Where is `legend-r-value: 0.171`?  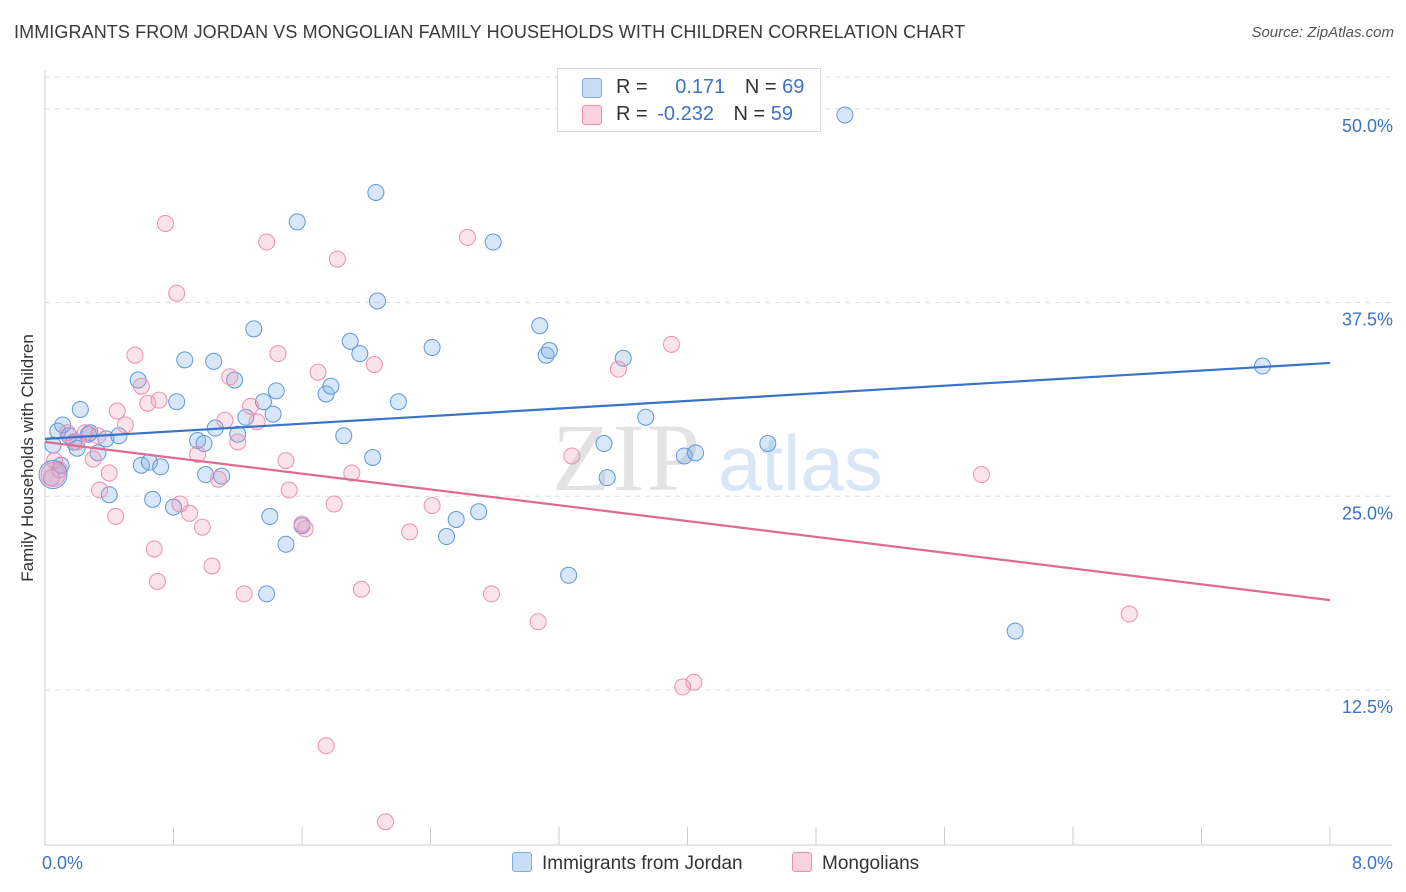
legend-r-value: 0.171 is located at coordinates (700, 87).